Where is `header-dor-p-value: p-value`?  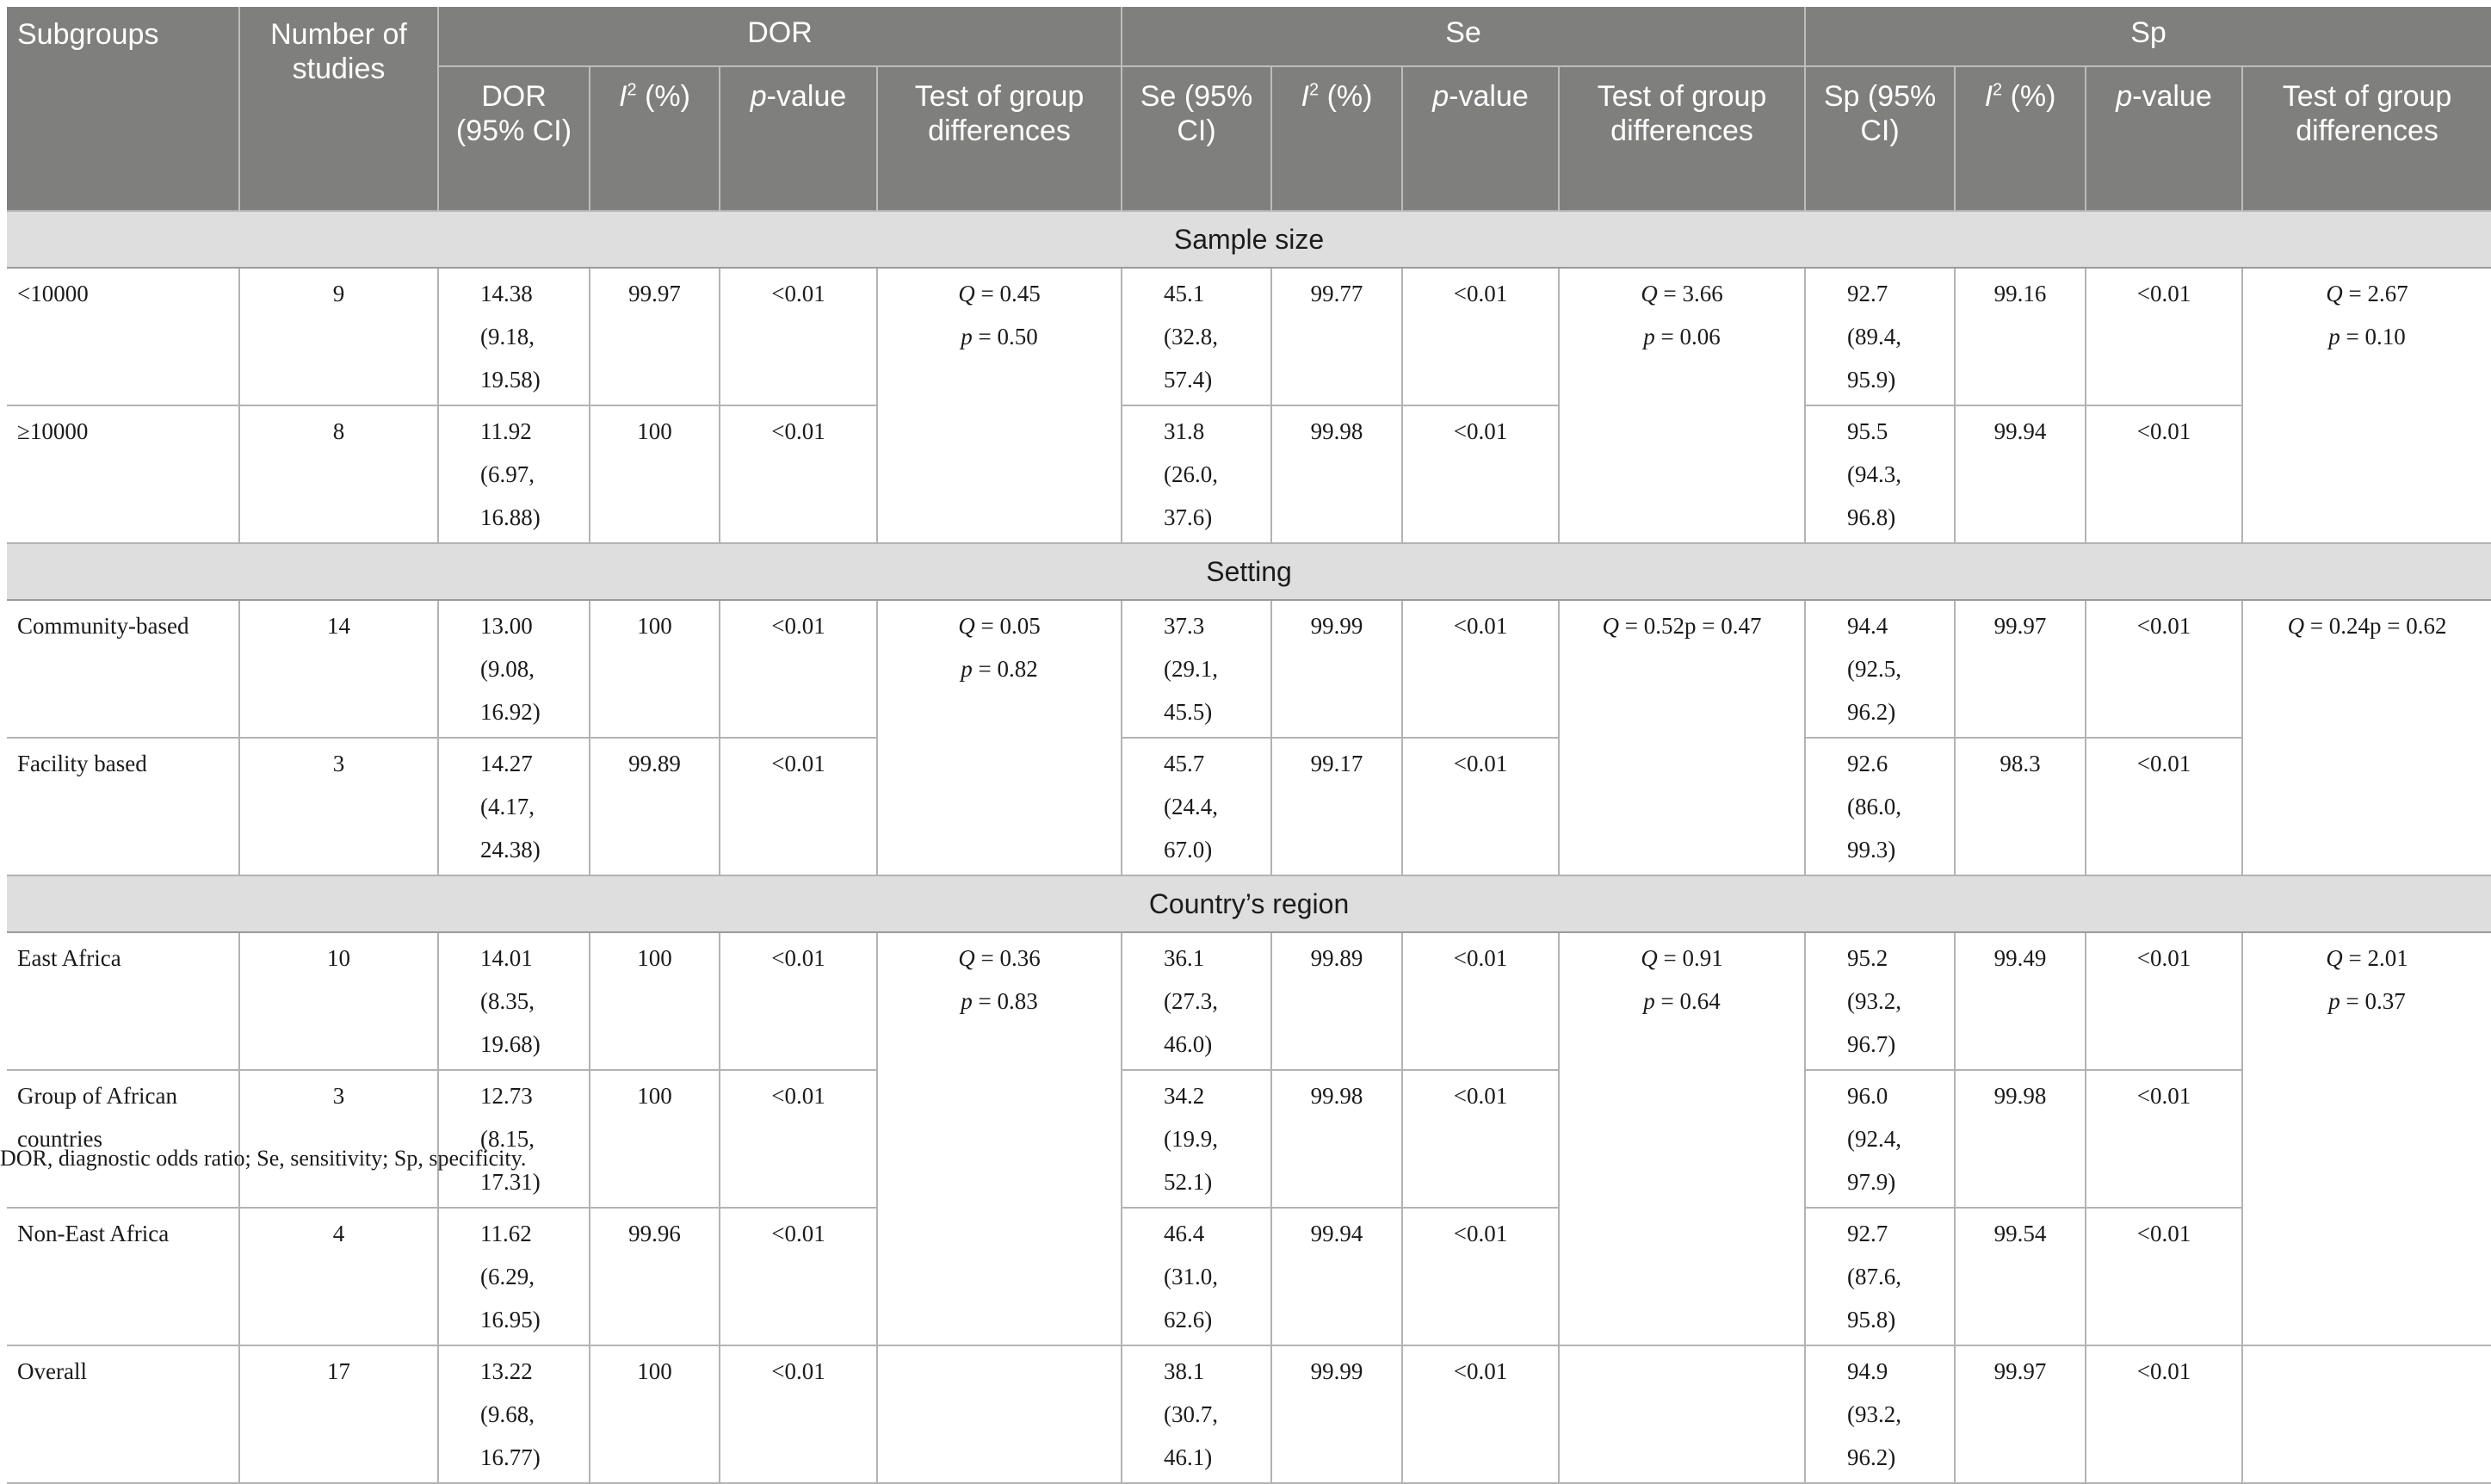 header-dor-p-value: p-value is located at coordinates (798, 138).